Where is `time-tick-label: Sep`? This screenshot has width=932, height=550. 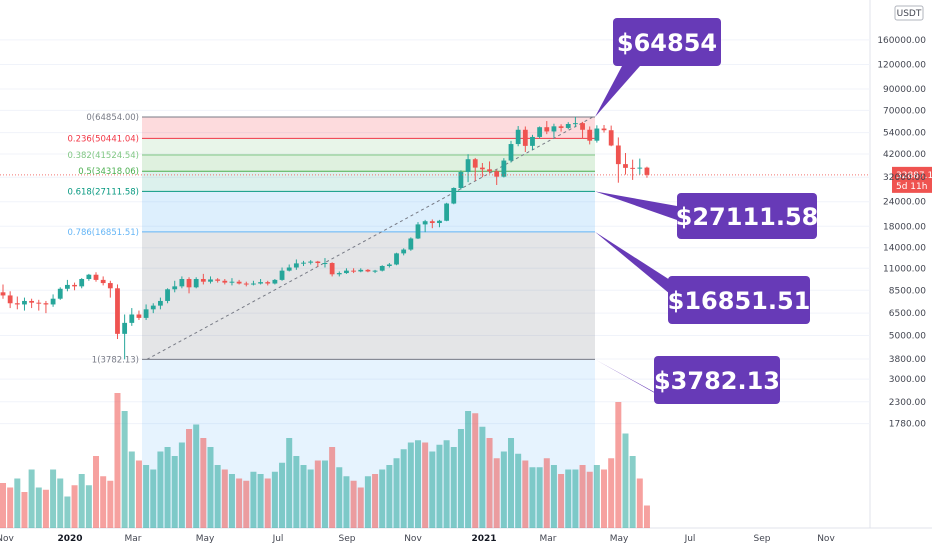 time-tick-label: Sep is located at coordinates (347, 539).